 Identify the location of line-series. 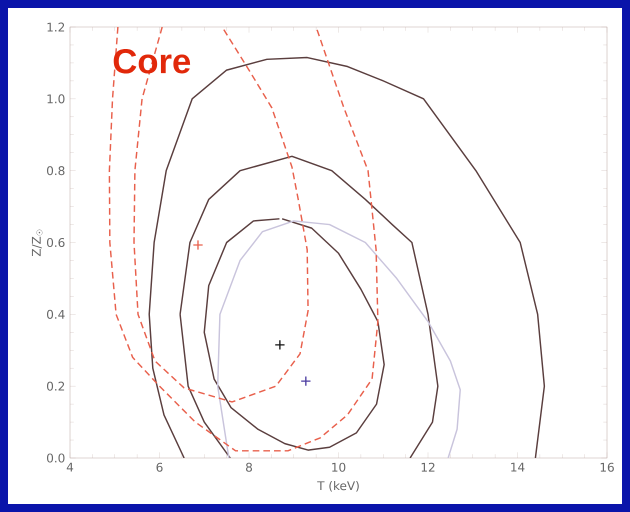
(294, 334).